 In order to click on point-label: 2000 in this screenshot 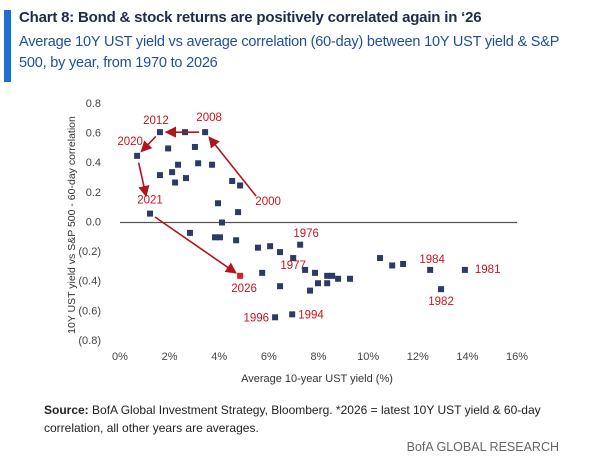, I will do `click(268, 202)`.